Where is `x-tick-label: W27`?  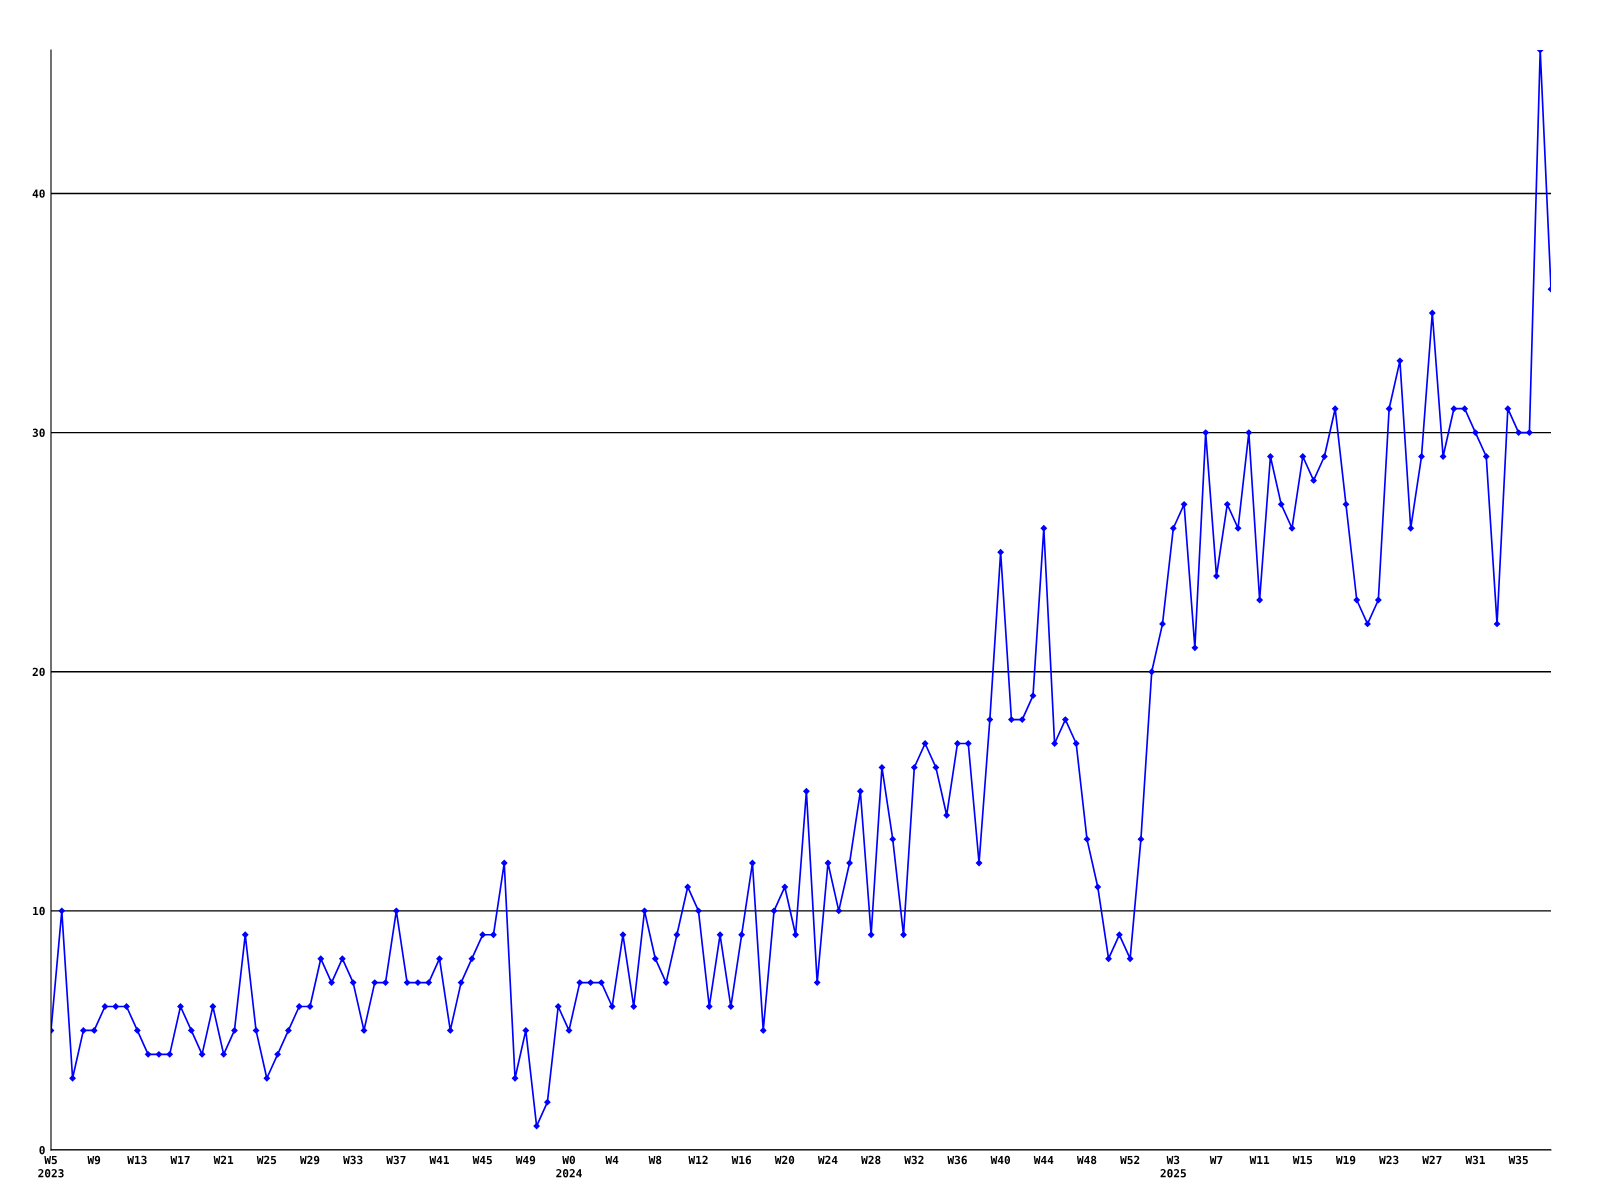 x-tick-label: W27 is located at coordinates (1432, 1159).